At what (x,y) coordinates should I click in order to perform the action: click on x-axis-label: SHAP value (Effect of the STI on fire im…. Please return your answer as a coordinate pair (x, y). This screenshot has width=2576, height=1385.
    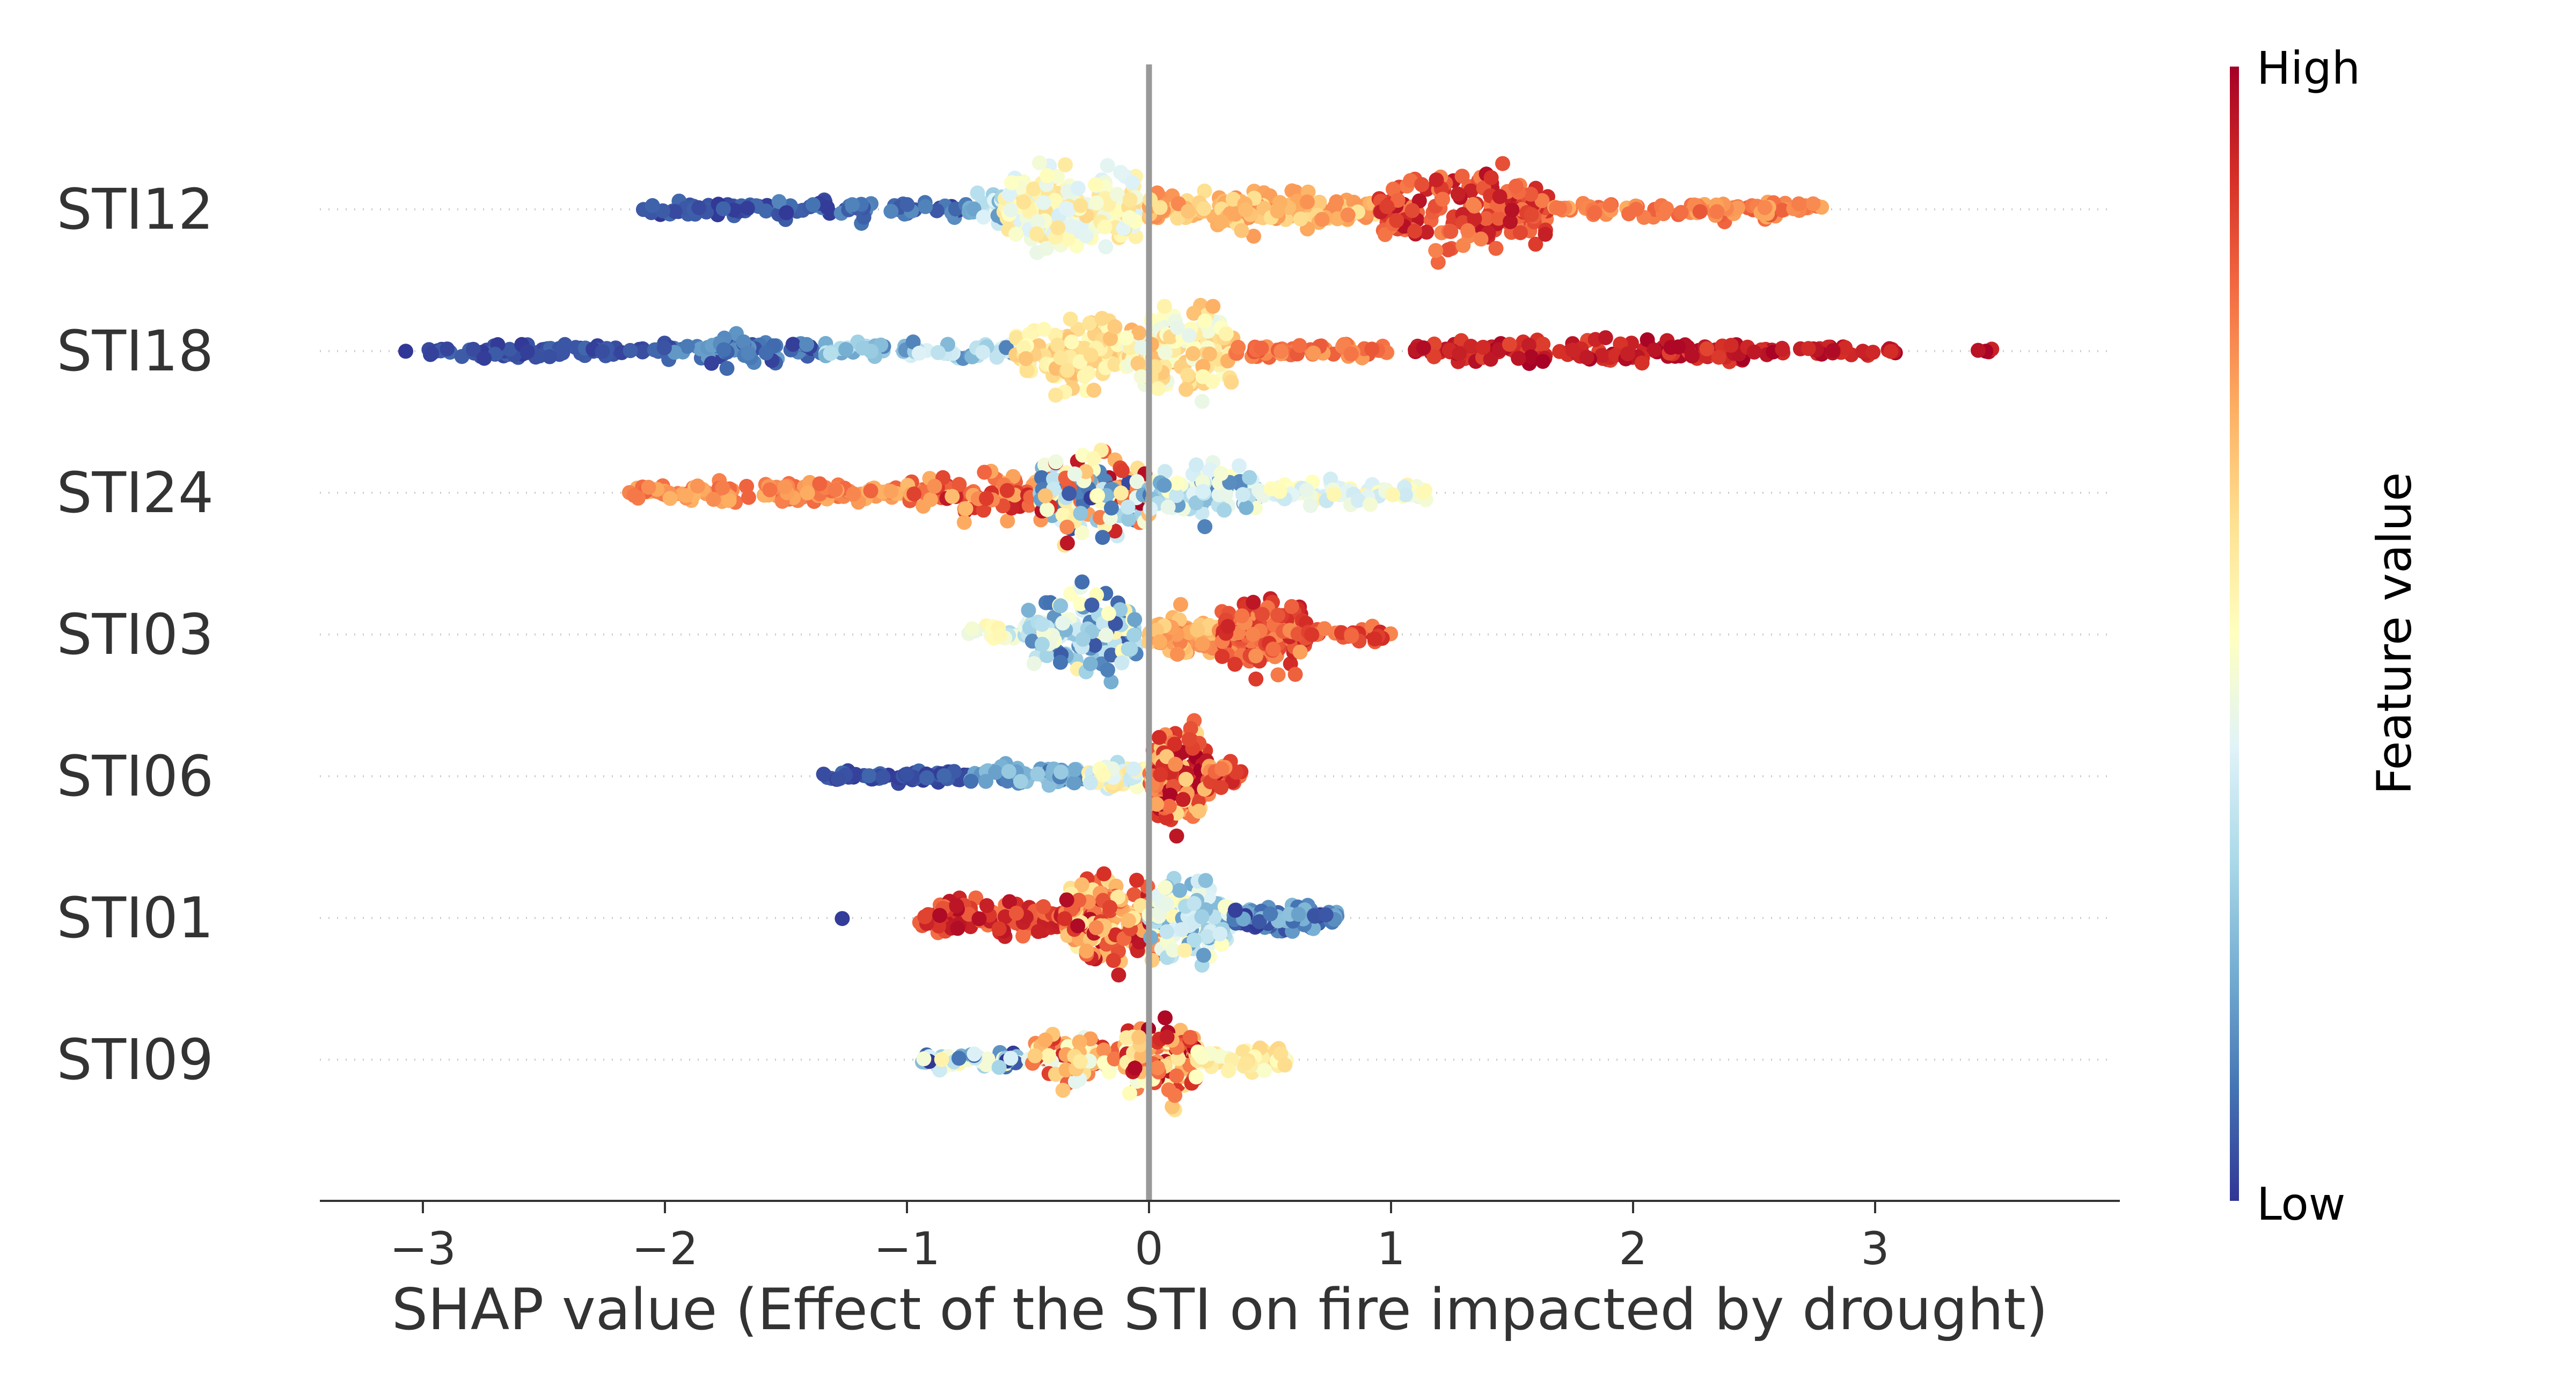
    Looking at the image, I should click on (1220, 1310).